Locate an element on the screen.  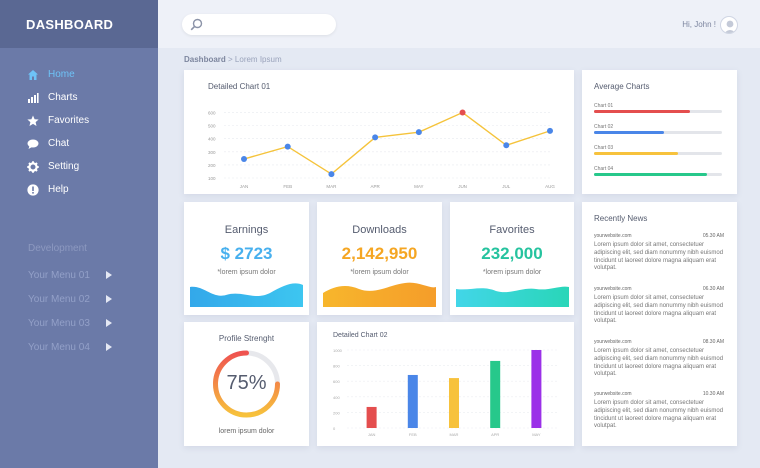
bar-chart-icon is located at coordinates (33, 98).